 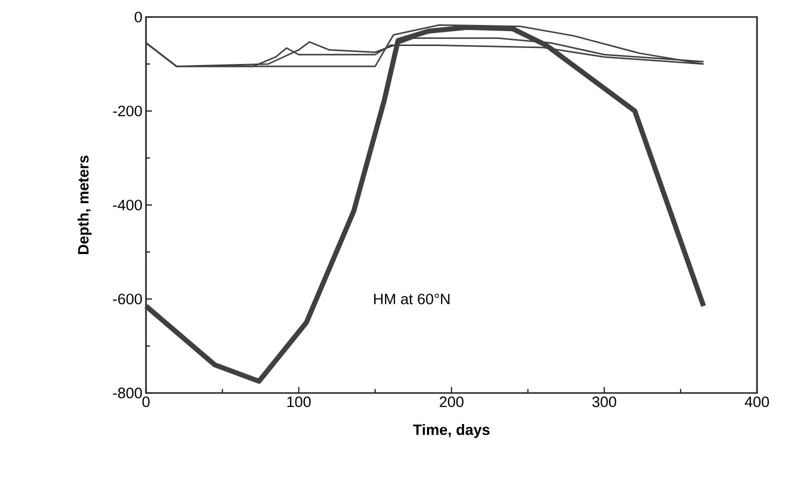 What do you see at coordinates (127, 393) in the screenshot?
I see `y-tick-label: -800` at bounding box center [127, 393].